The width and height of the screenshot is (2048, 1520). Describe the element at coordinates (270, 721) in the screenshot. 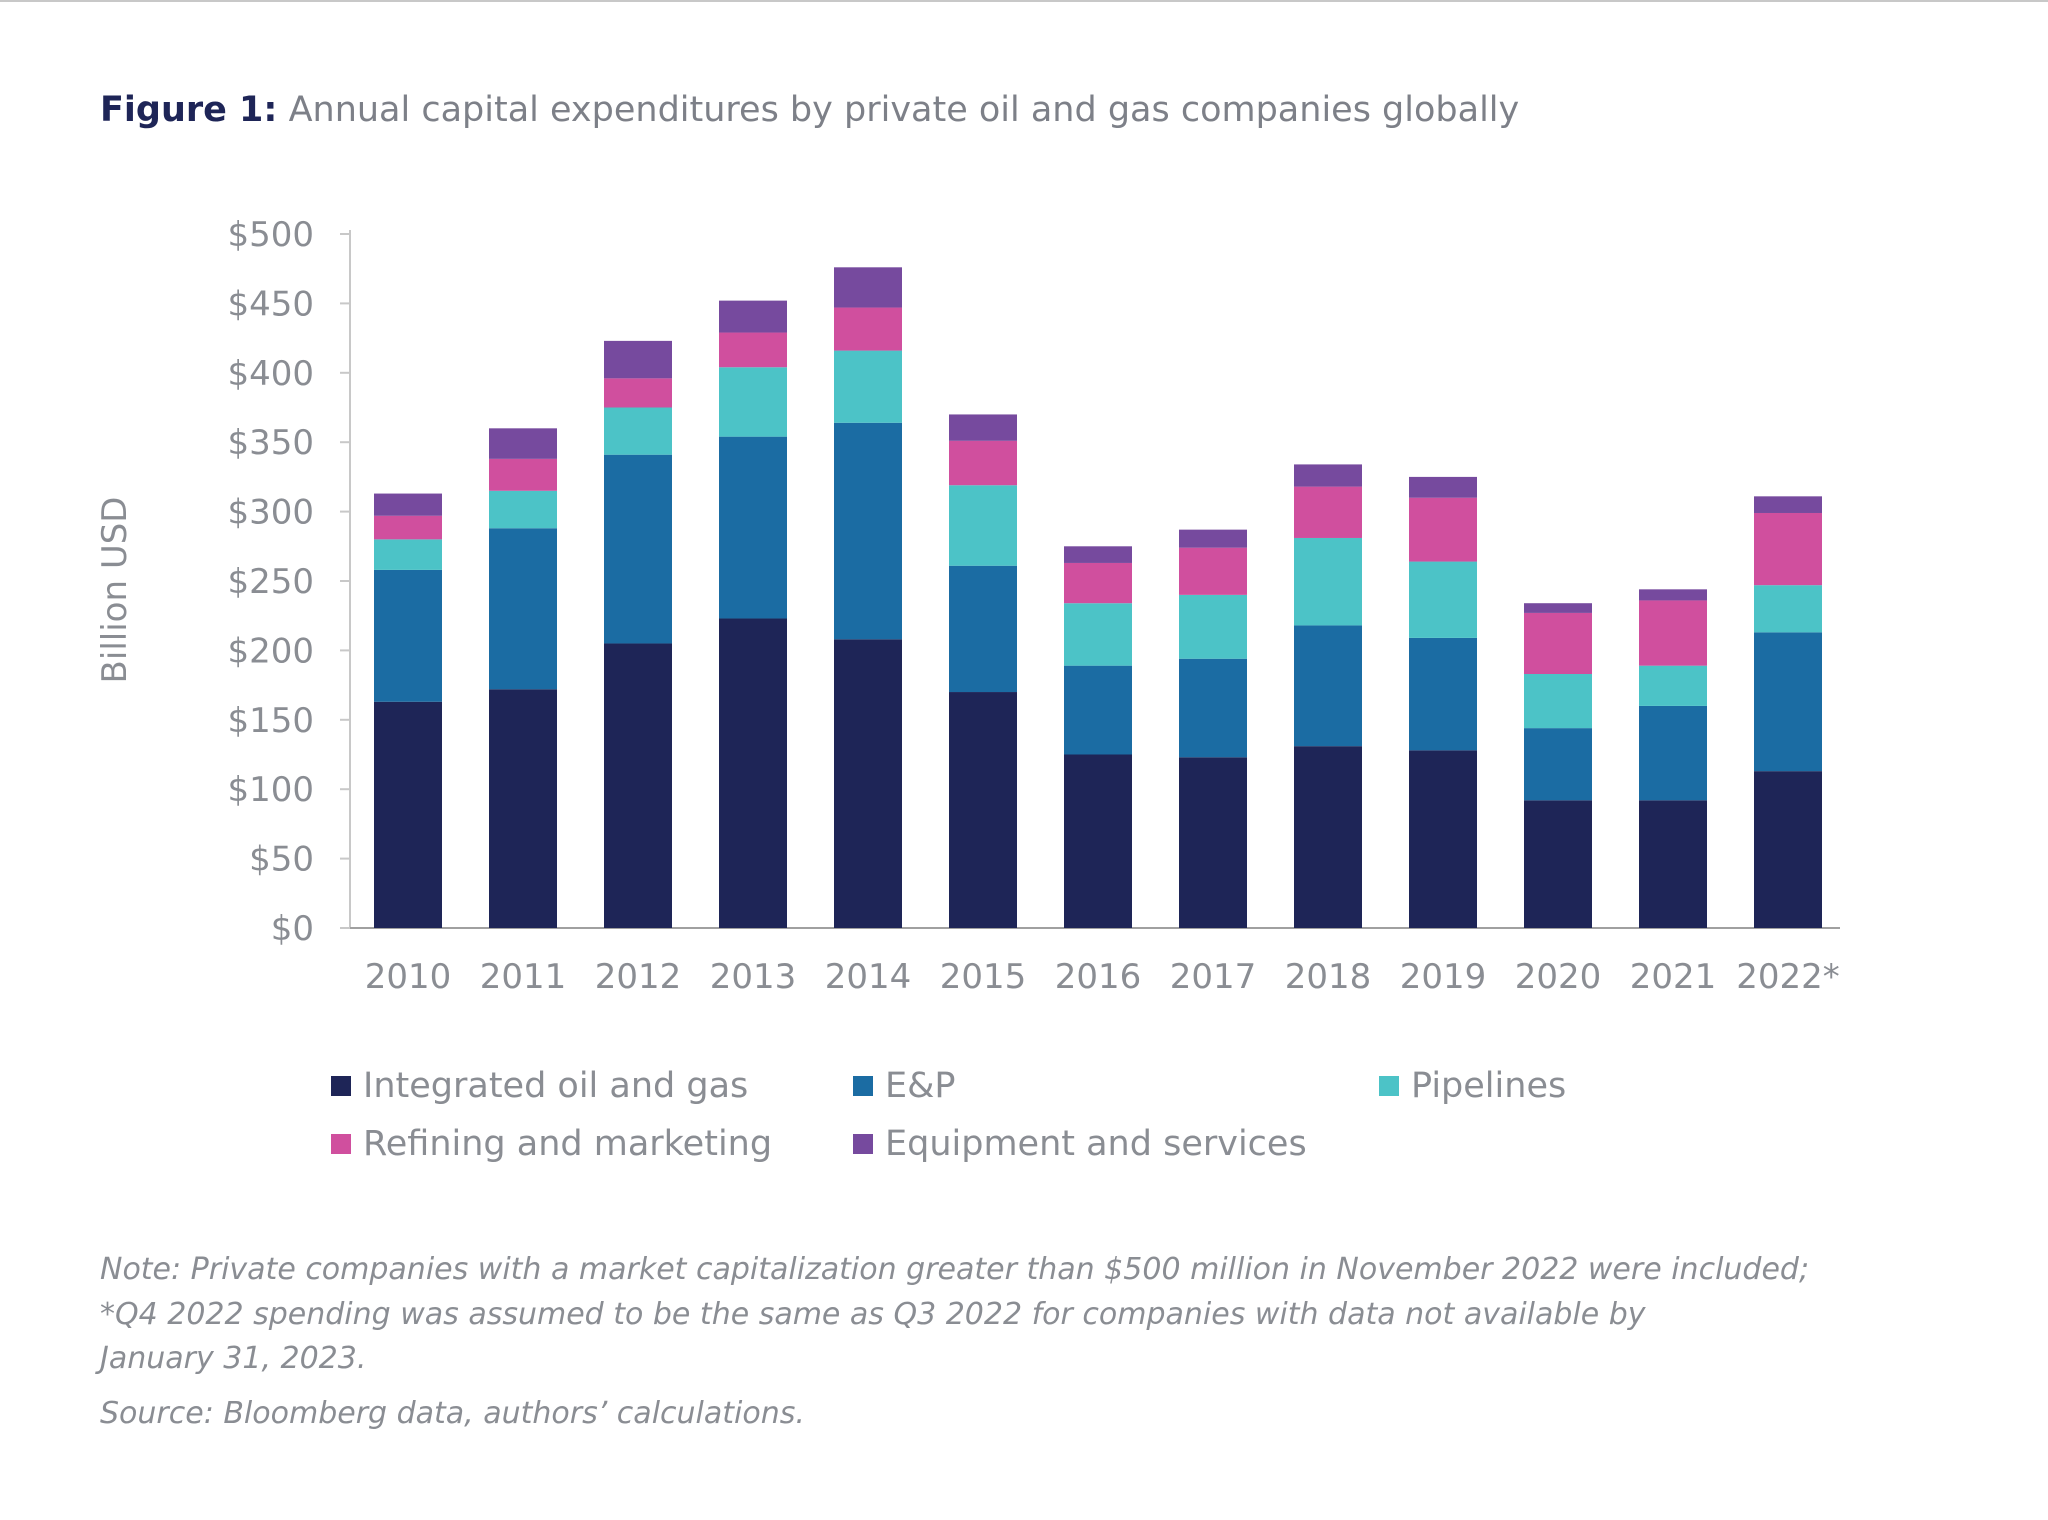

I see `y-tick-label: $150` at that location.